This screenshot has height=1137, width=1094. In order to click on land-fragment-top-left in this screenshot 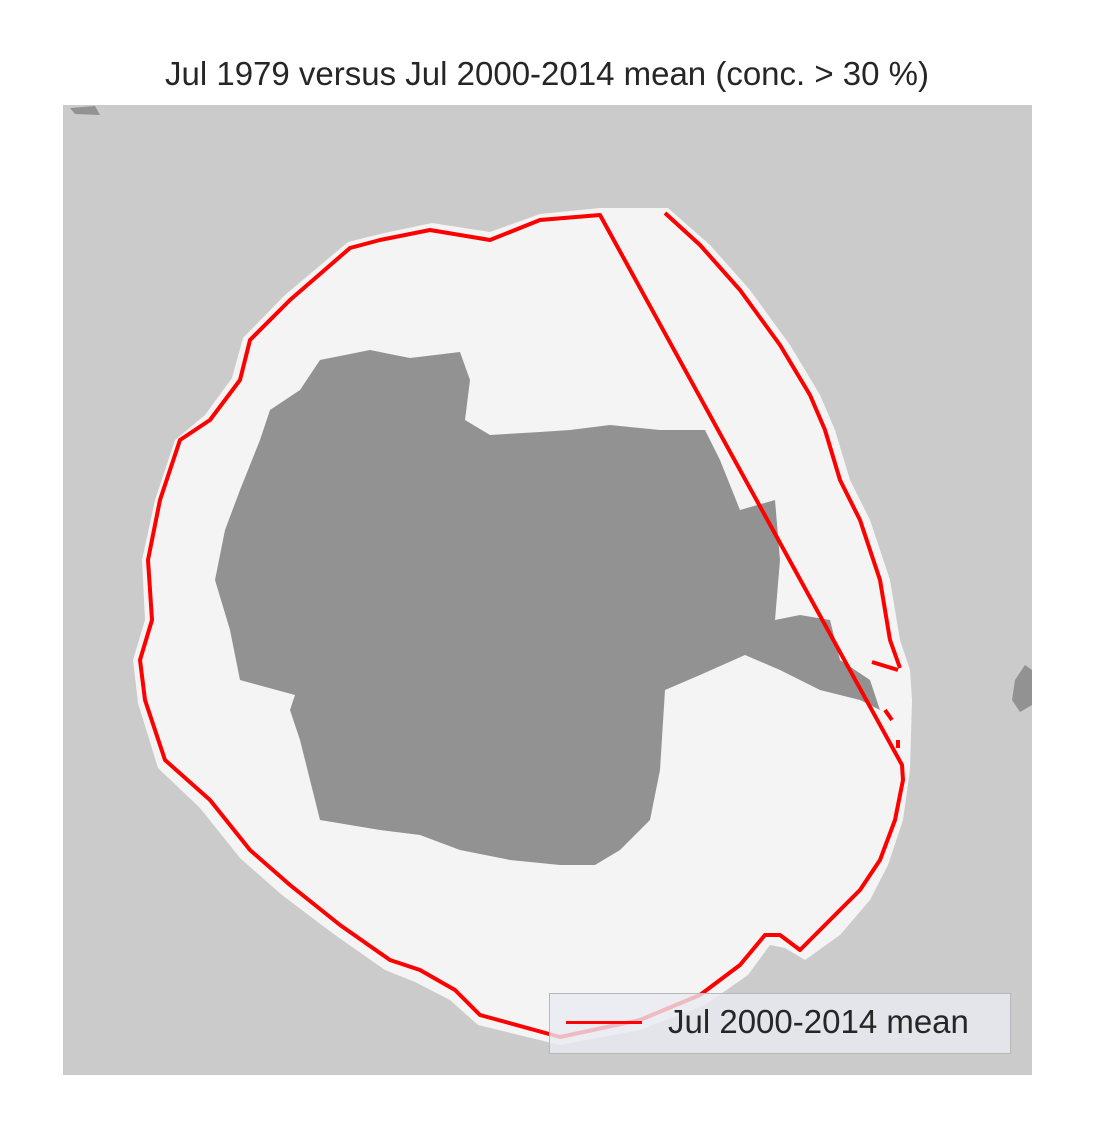, I will do `click(85, 110)`.